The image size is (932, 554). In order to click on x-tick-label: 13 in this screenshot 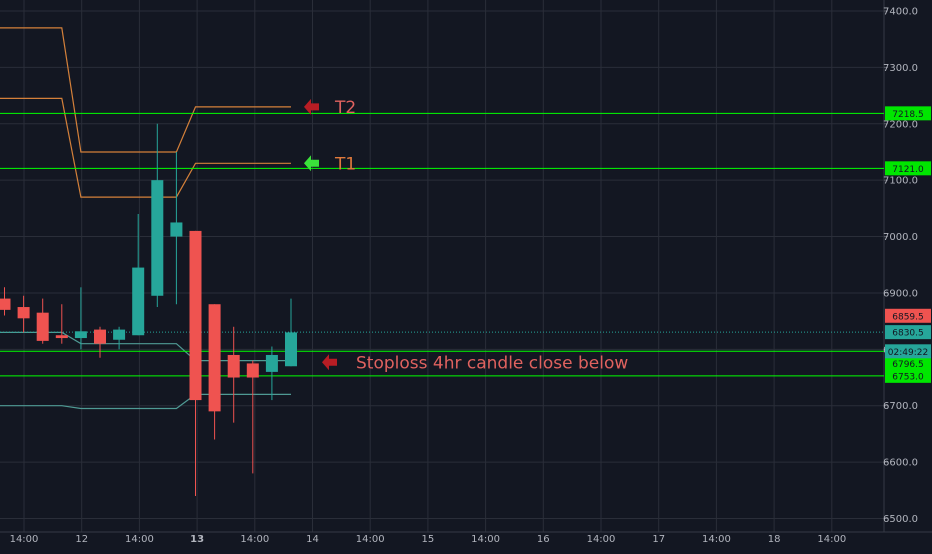, I will do `click(197, 539)`.